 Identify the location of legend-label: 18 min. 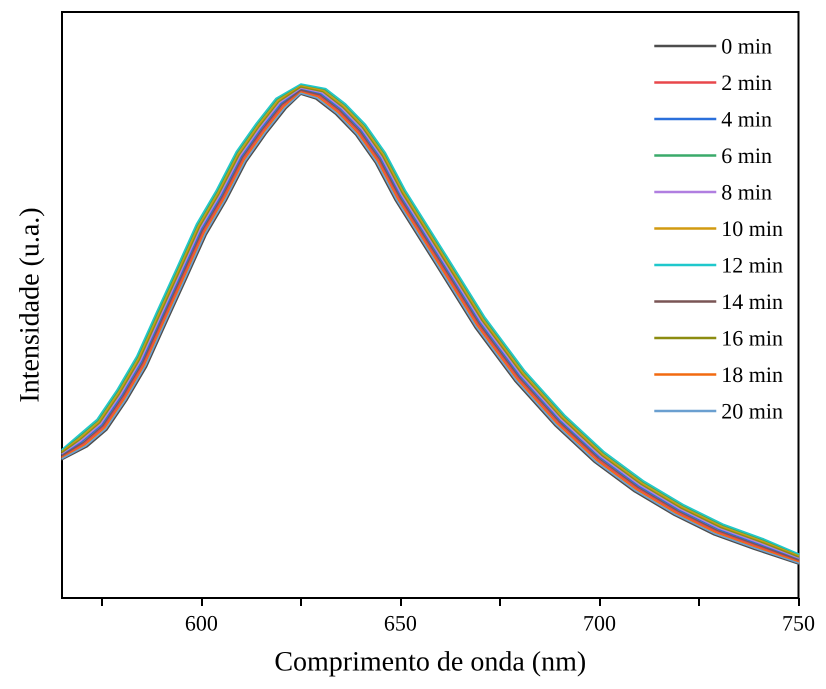
(752, 374).